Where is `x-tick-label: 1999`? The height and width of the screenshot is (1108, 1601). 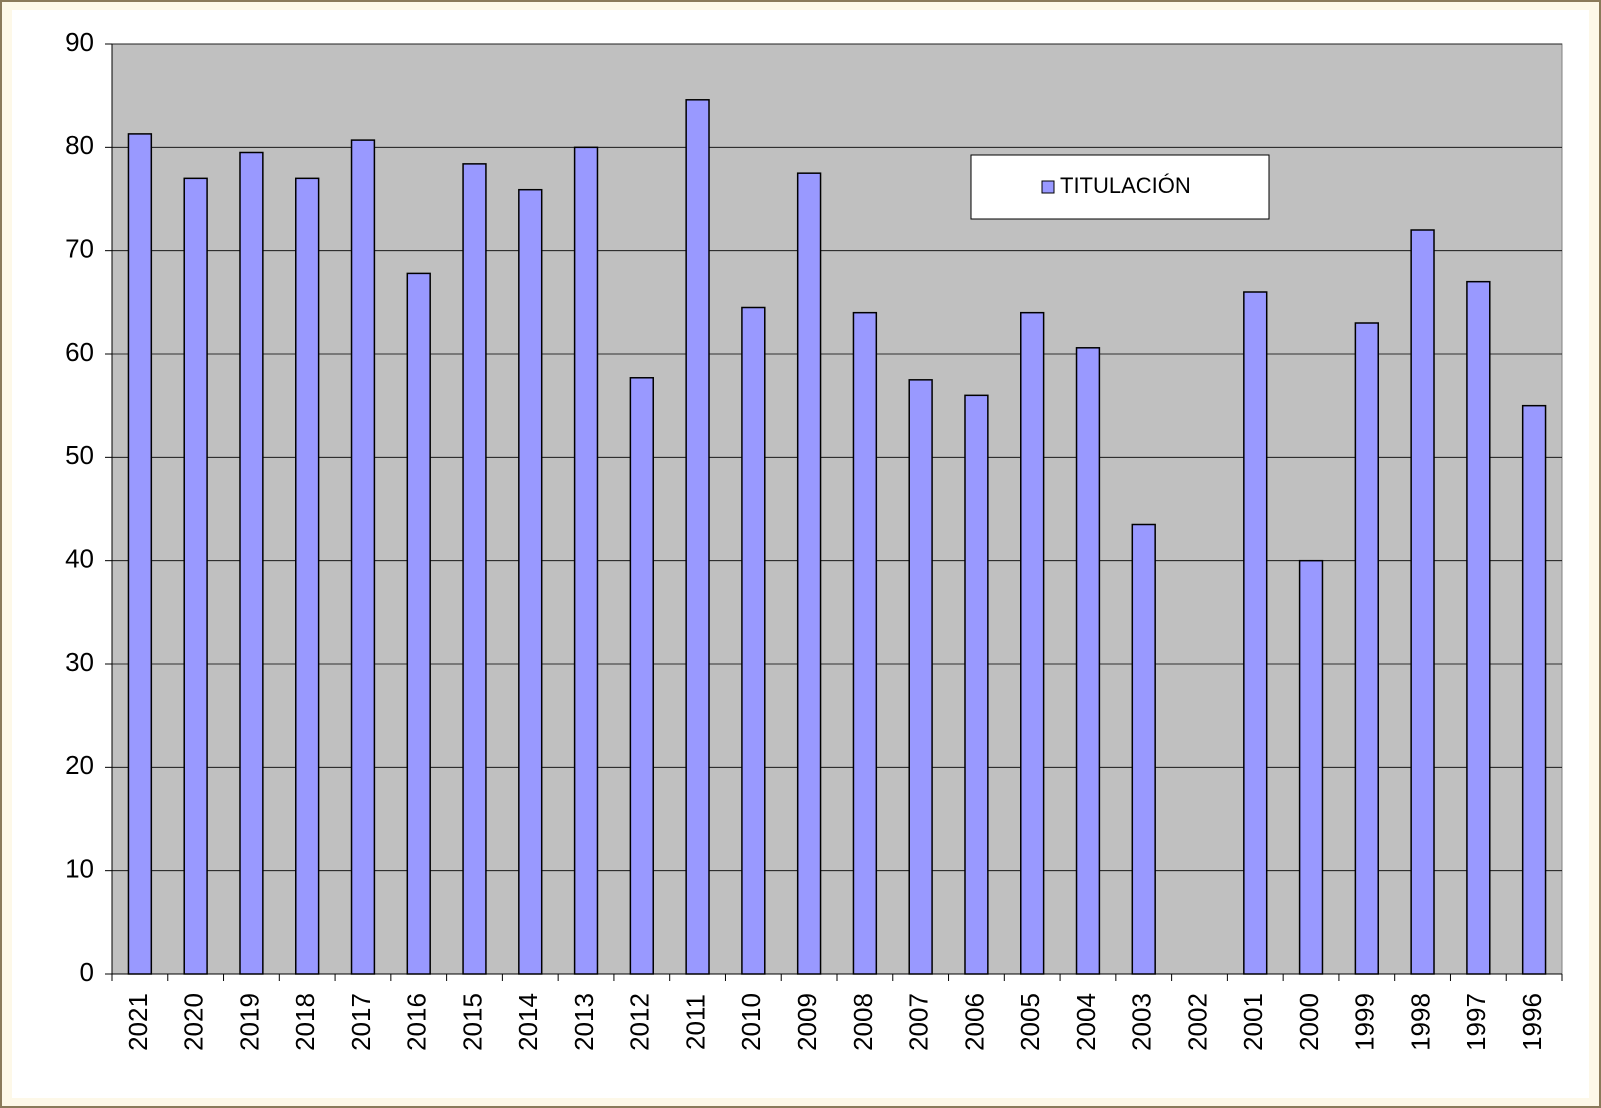 x-tick-label: 1999 is located at coordinates (1365, 1022).